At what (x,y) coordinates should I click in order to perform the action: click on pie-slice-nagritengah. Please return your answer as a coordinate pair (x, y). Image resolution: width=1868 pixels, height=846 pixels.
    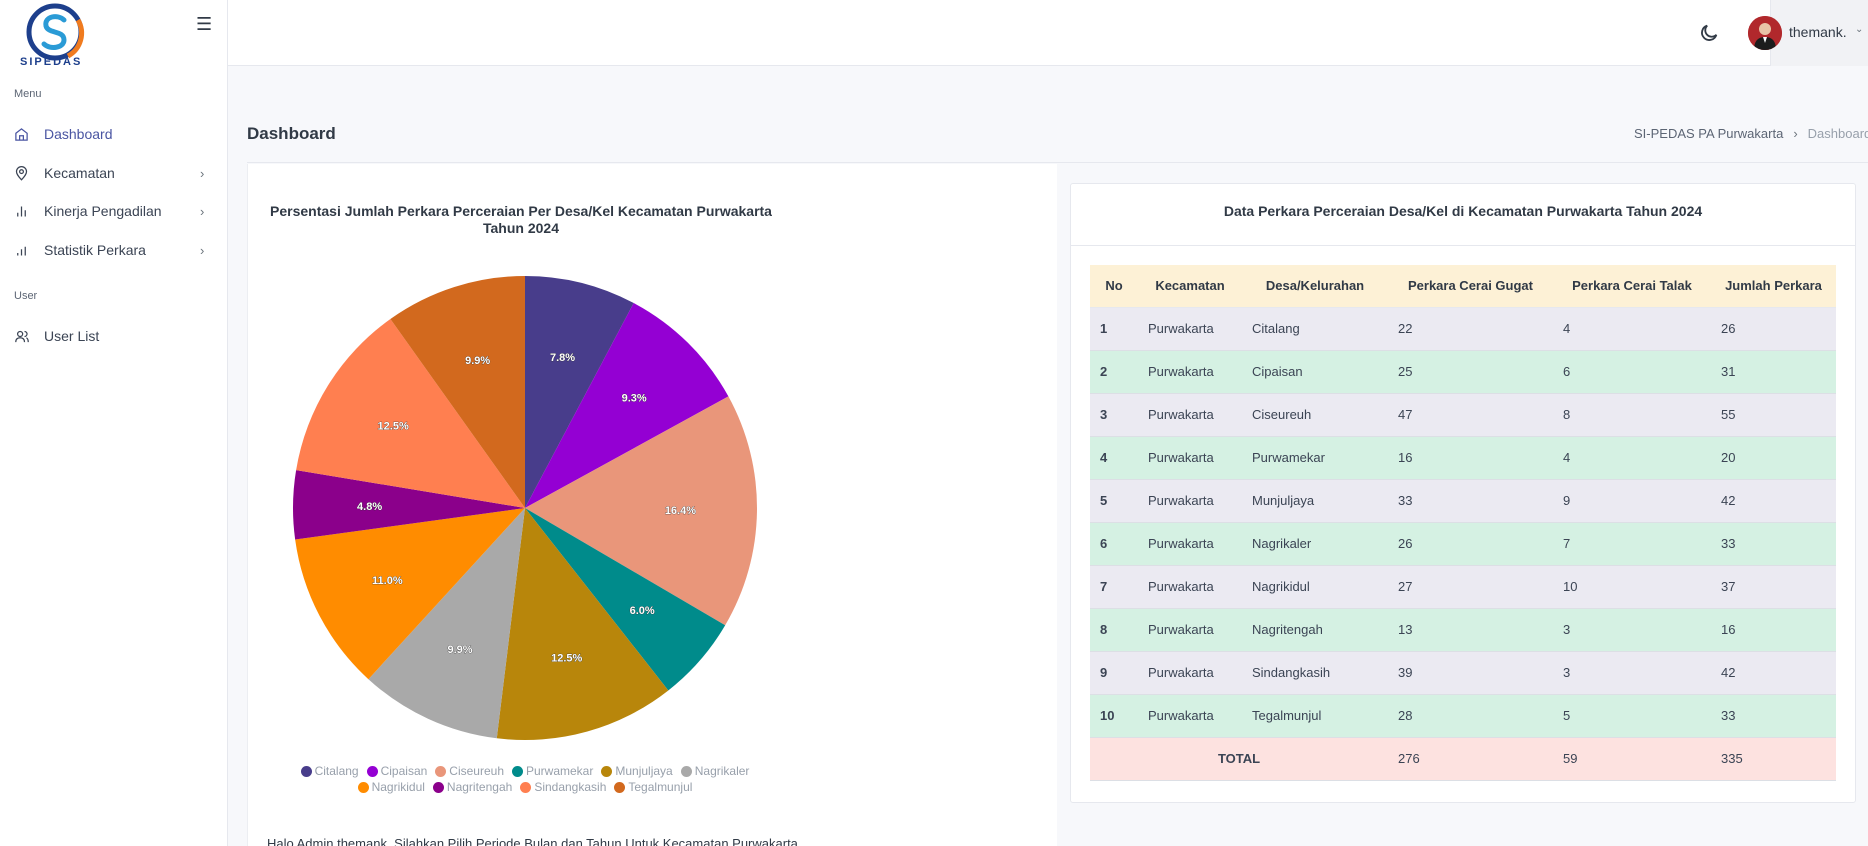
    Looking at the image, I should click on (409, 505).